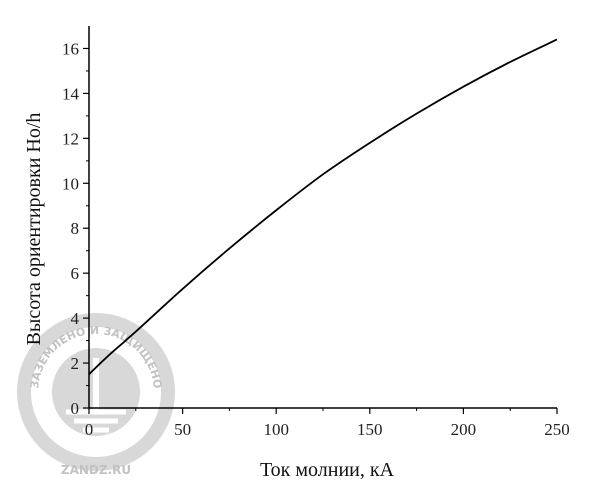 The image size is (600, 487). Describe the element at coordinates (75, 408) in the screenshot. I see `y-tick-label: 0` at that location.